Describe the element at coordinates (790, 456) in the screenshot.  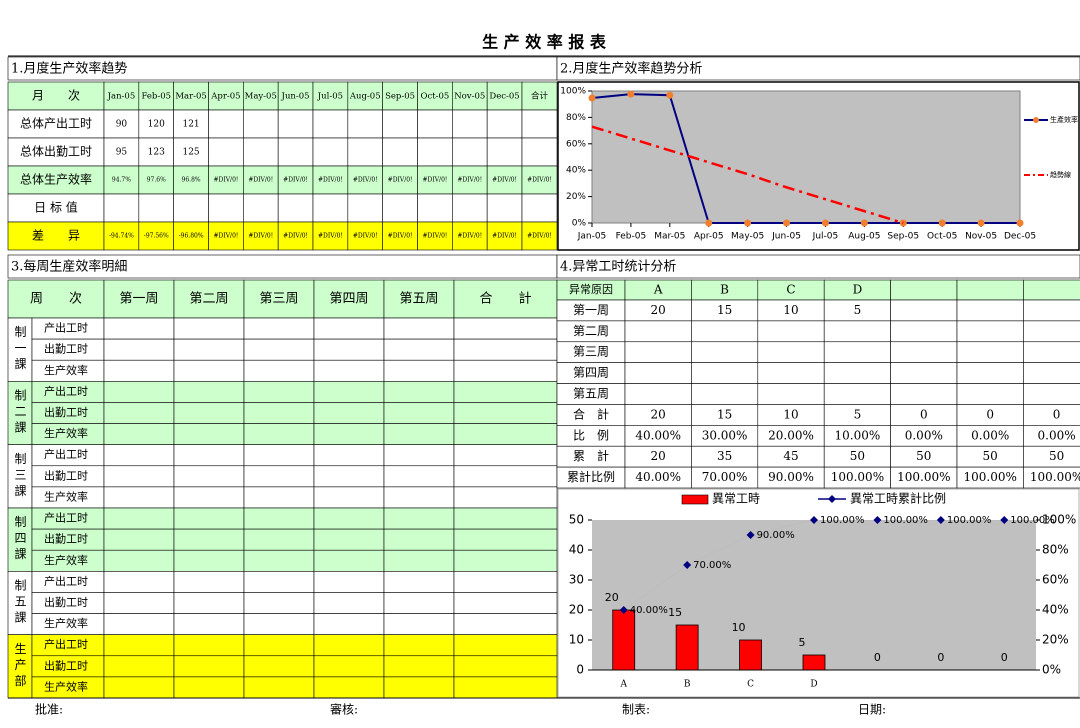
I see `table-value: 45` at that location.